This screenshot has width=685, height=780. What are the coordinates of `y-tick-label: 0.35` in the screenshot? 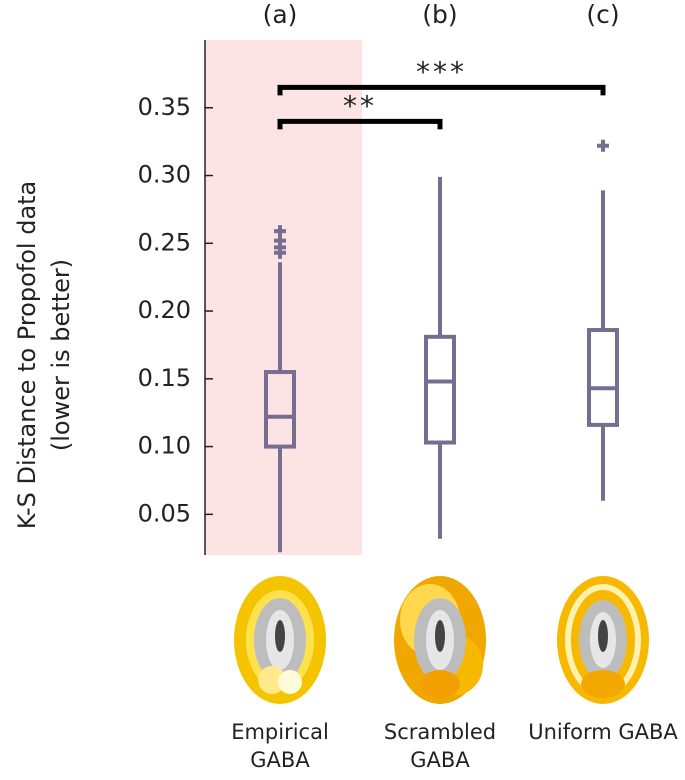 It's located at (164, 107).